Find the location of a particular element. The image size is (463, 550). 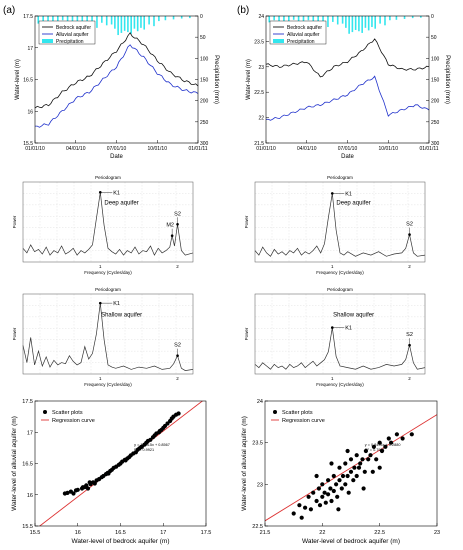

regression-r2: R² = 0.9921 is located at coordinates (144, 450).